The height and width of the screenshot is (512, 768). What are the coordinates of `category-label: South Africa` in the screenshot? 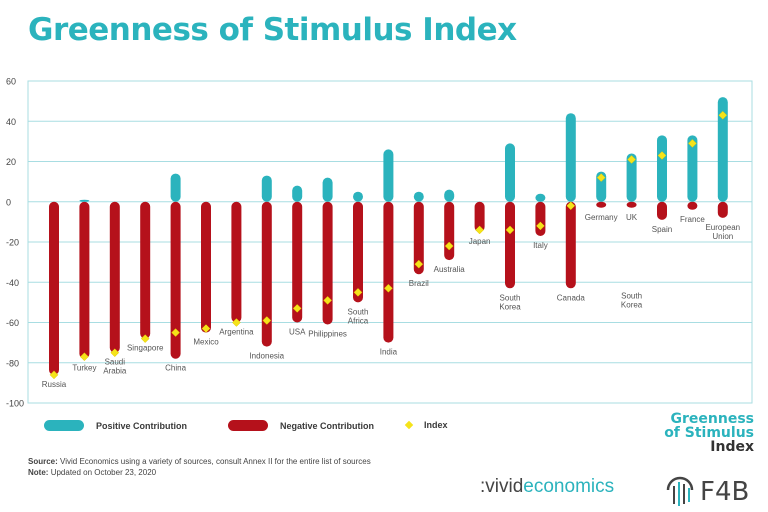 It's located at (358, 316).